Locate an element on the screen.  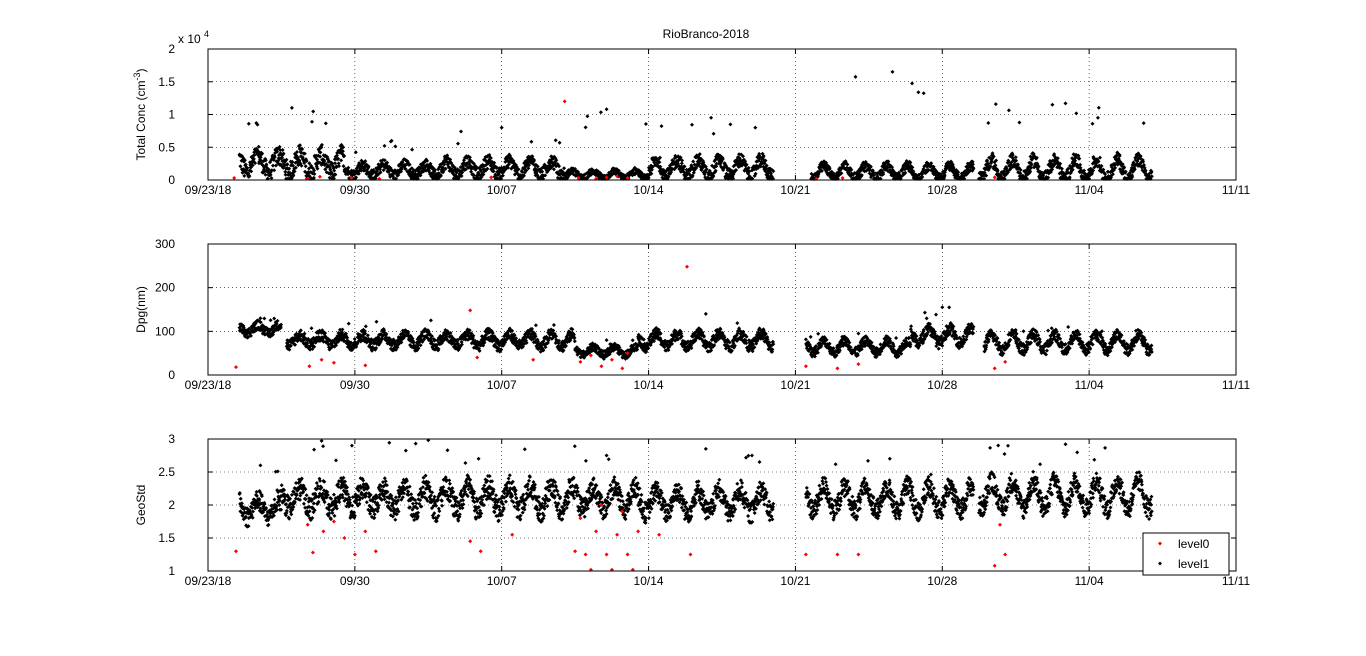
y-exponent-power: 4 is located at coordinates (206, 34).